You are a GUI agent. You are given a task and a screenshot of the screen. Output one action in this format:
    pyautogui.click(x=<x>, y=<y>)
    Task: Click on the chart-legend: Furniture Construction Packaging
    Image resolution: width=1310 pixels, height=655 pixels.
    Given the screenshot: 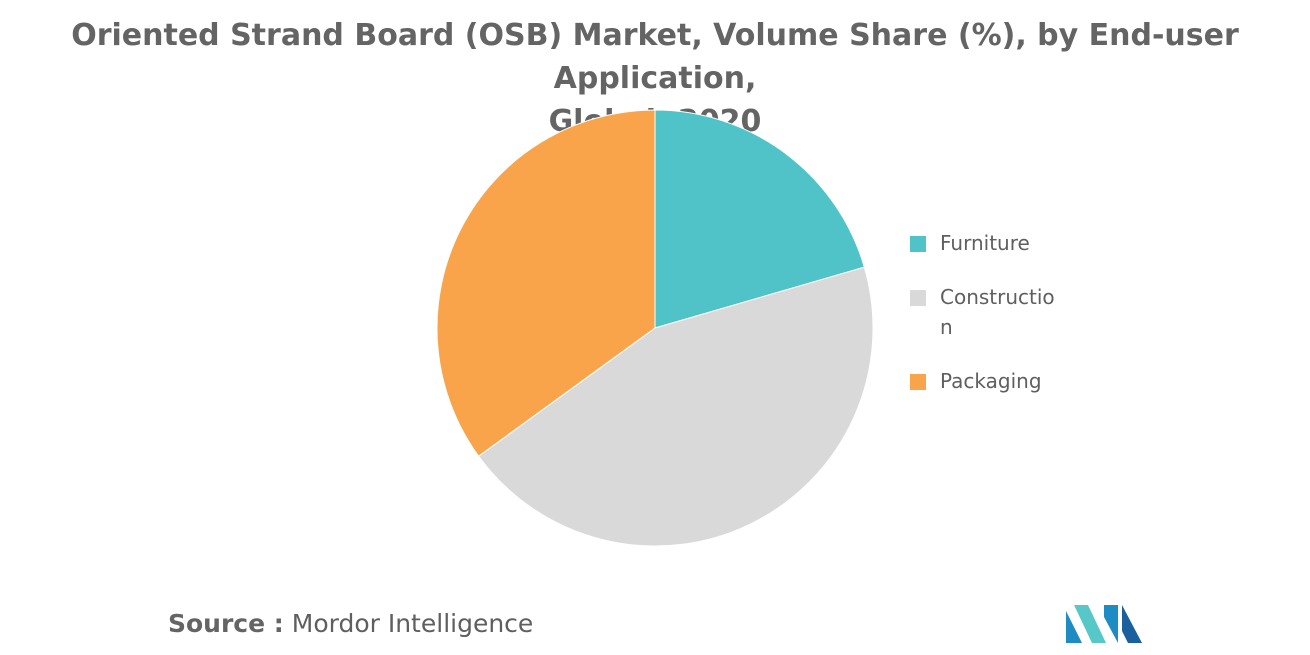 What is the action you would take?
    pyautogui.click(x=1000, y=324)
    